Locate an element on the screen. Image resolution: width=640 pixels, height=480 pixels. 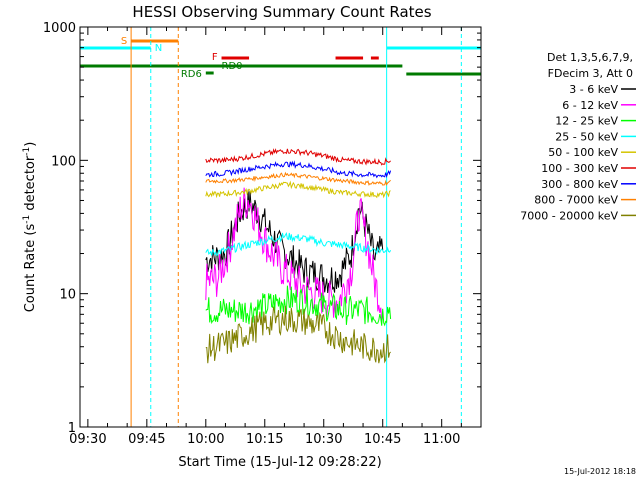
legend-label: 50 - 100 keV is located at coordinates (583, 152).